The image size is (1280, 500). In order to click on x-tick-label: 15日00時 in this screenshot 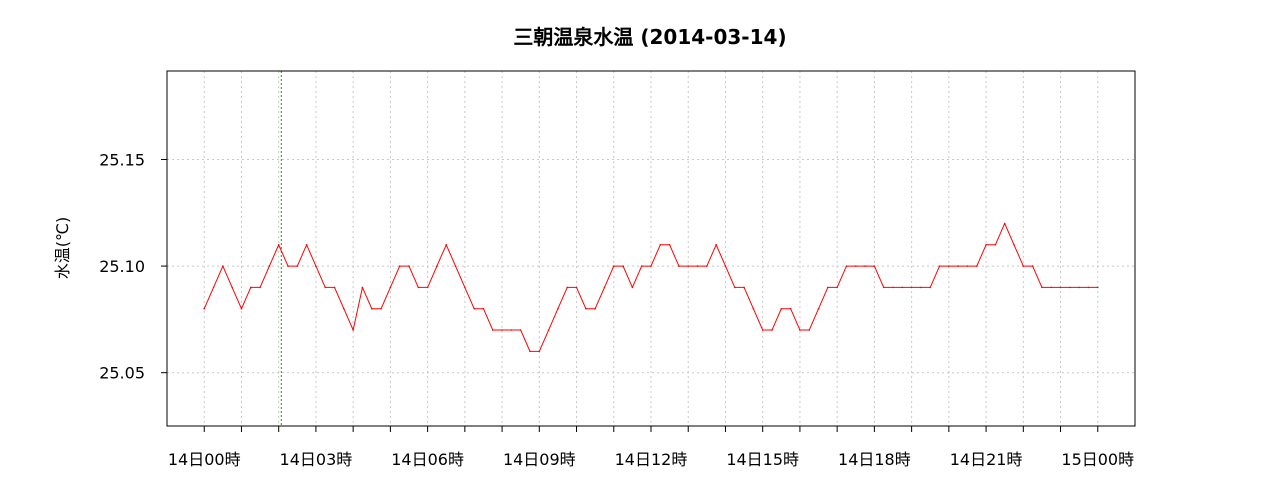, I will do `click(1097, 459)`.